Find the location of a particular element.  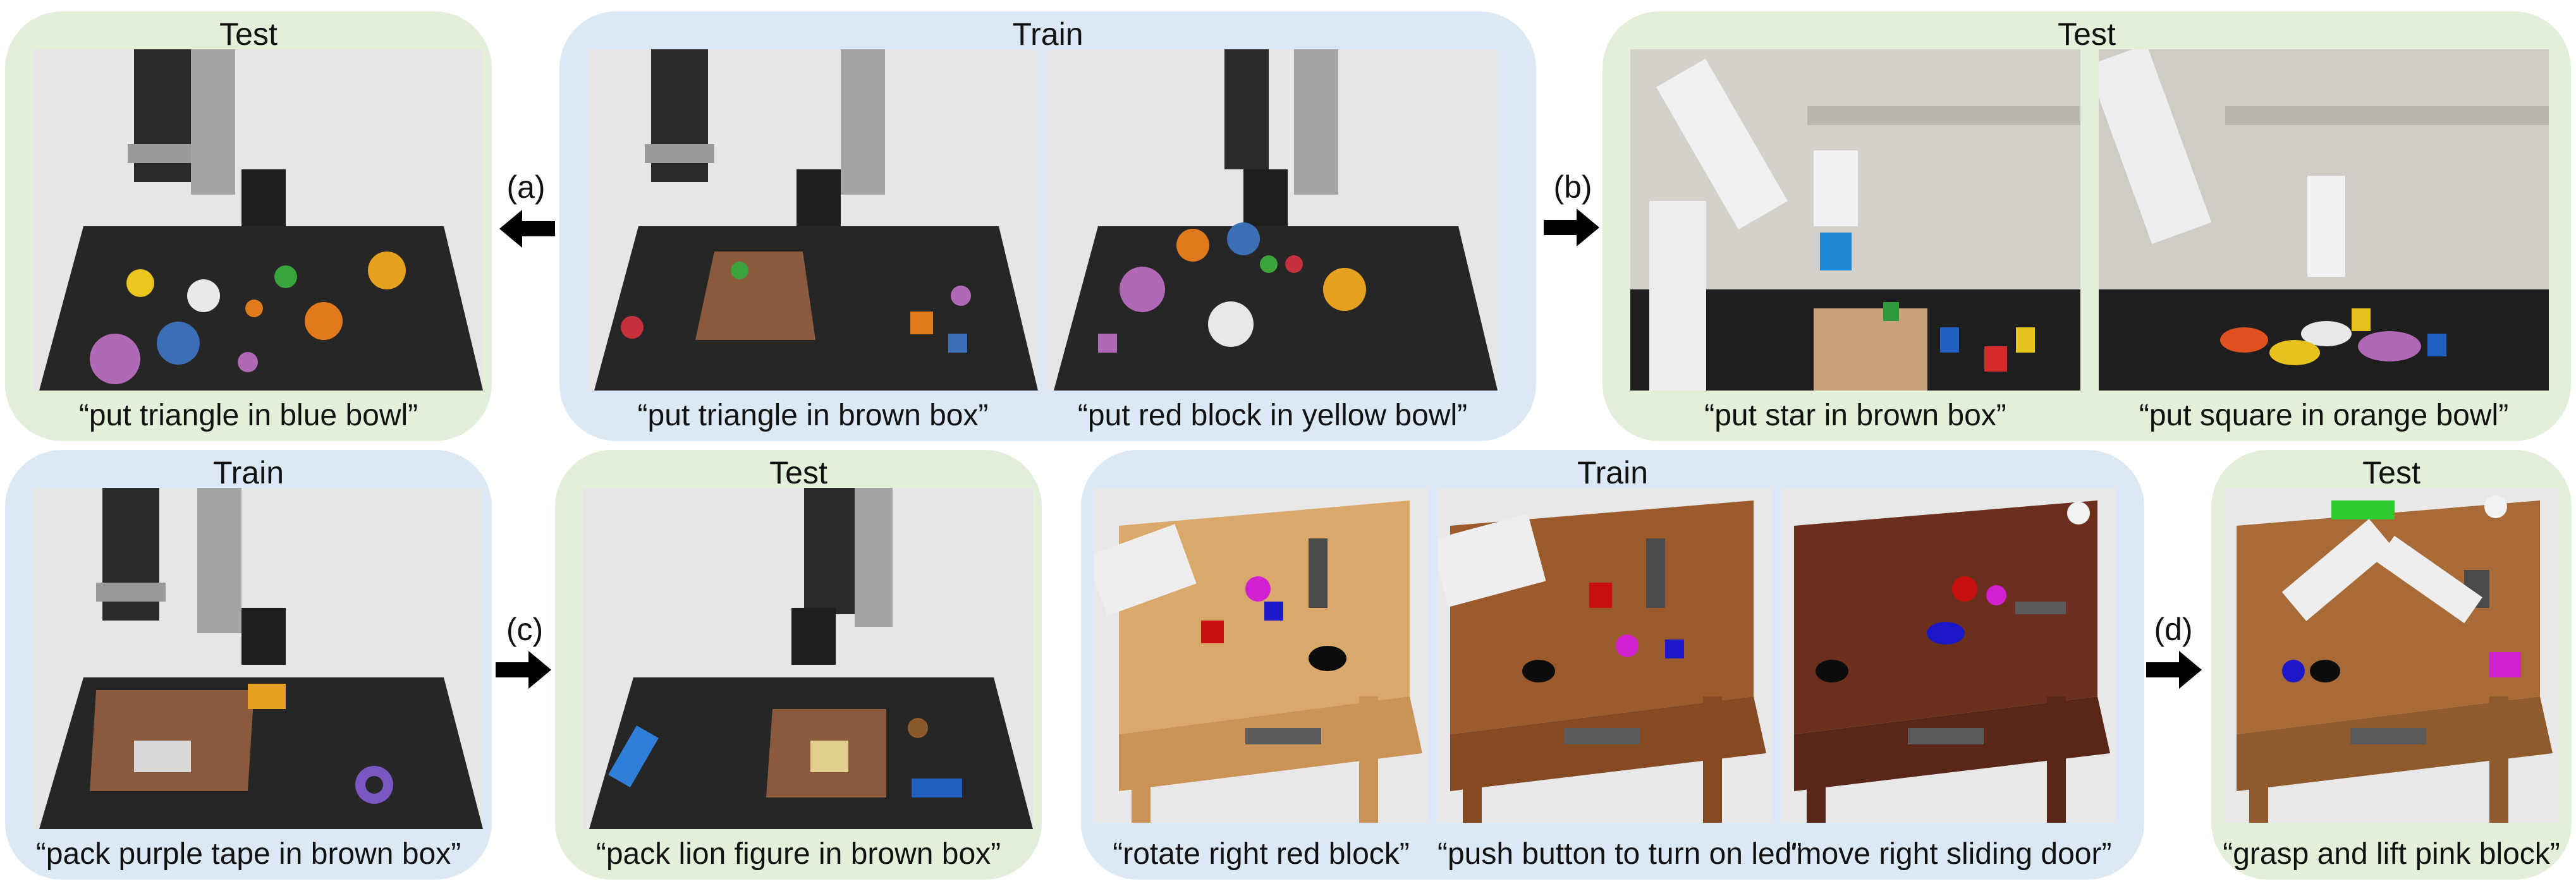

instruction-caption-2: “put square in orange bowl” is located at coordinates (2324, 415).